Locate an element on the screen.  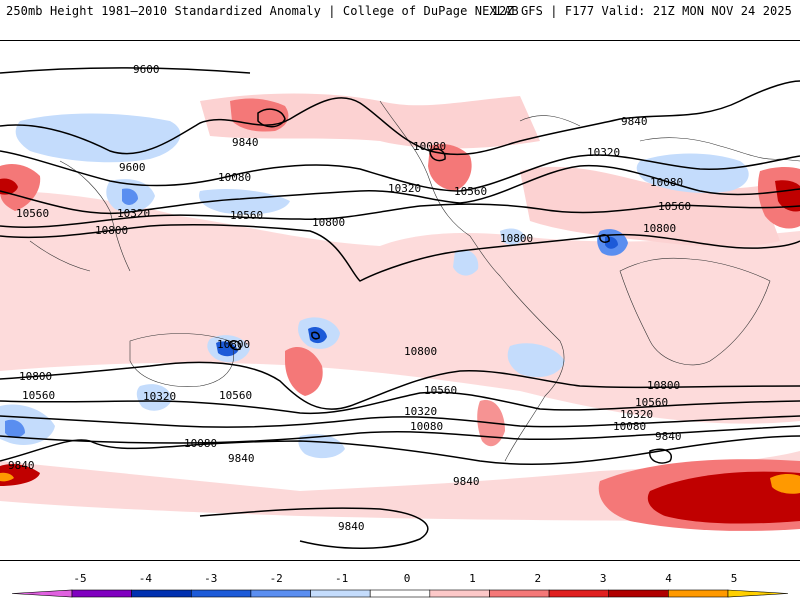
legend-arrow-high is located at coordinates (758, 593).